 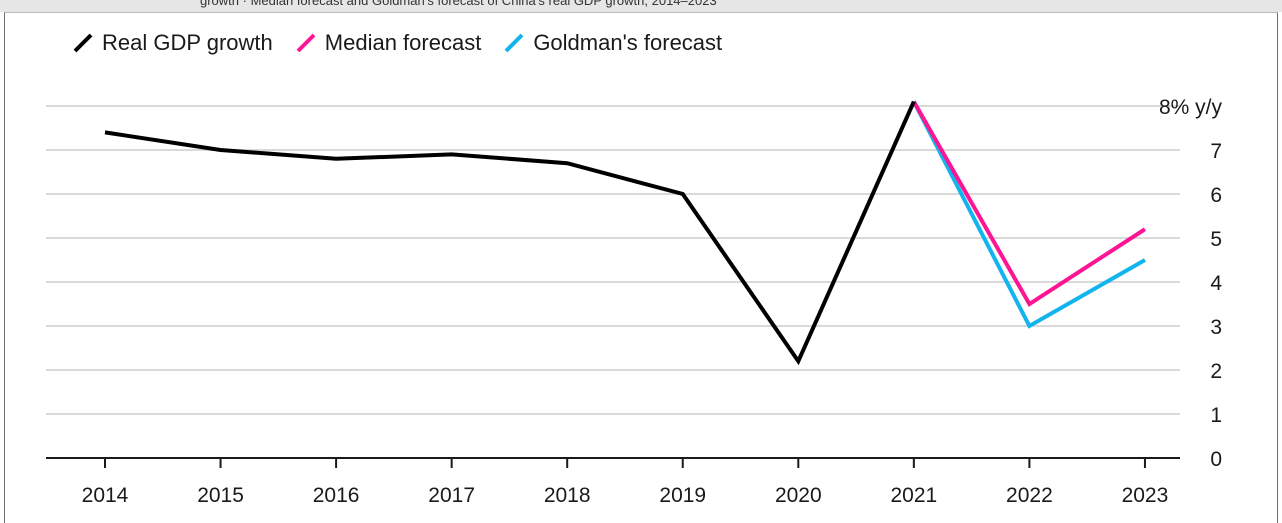 What do you see at coordinates (1191, 107) in the screenshot?
I see `y-tick-label-8: 8% y/y` at bounding box center [1191, 107].